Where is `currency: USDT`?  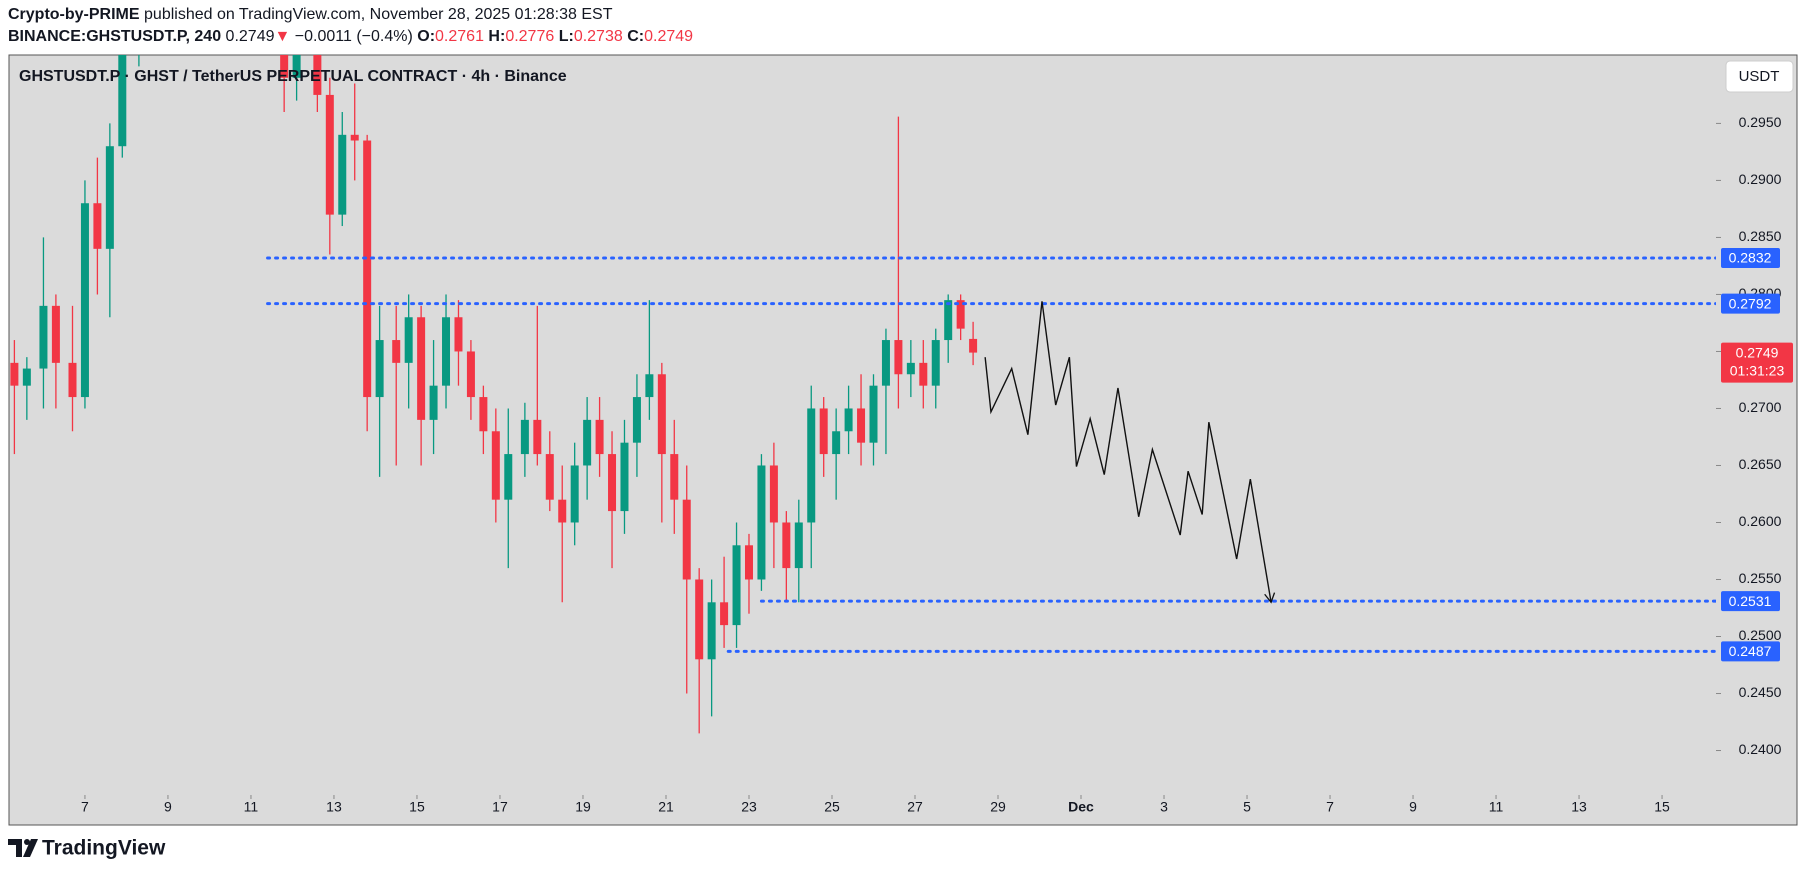 currency: USDT is located at coordinates (1759, 76).